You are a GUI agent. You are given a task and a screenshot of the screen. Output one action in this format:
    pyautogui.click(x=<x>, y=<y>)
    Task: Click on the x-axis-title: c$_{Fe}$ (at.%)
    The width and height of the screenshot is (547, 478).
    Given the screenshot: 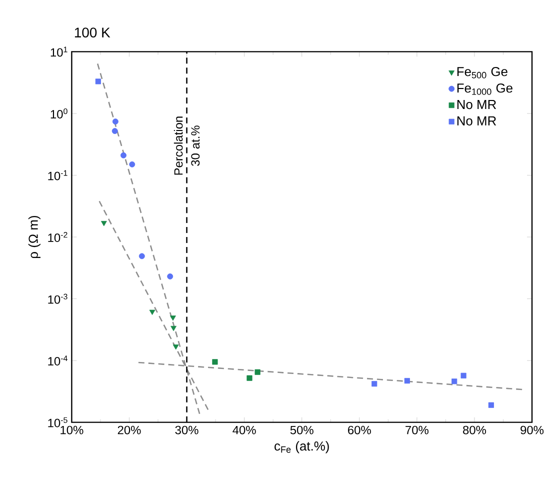 What is the action you would take?
    pyautogui.click(x=301, y=447)
    